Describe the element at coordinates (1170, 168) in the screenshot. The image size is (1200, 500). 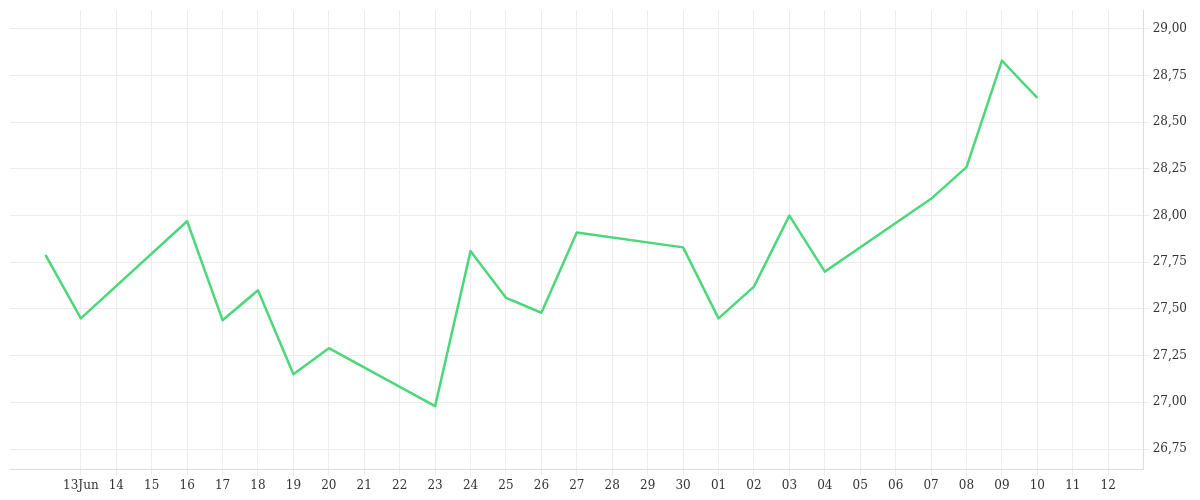
I see `y-tick-label: 28,25` at that location.